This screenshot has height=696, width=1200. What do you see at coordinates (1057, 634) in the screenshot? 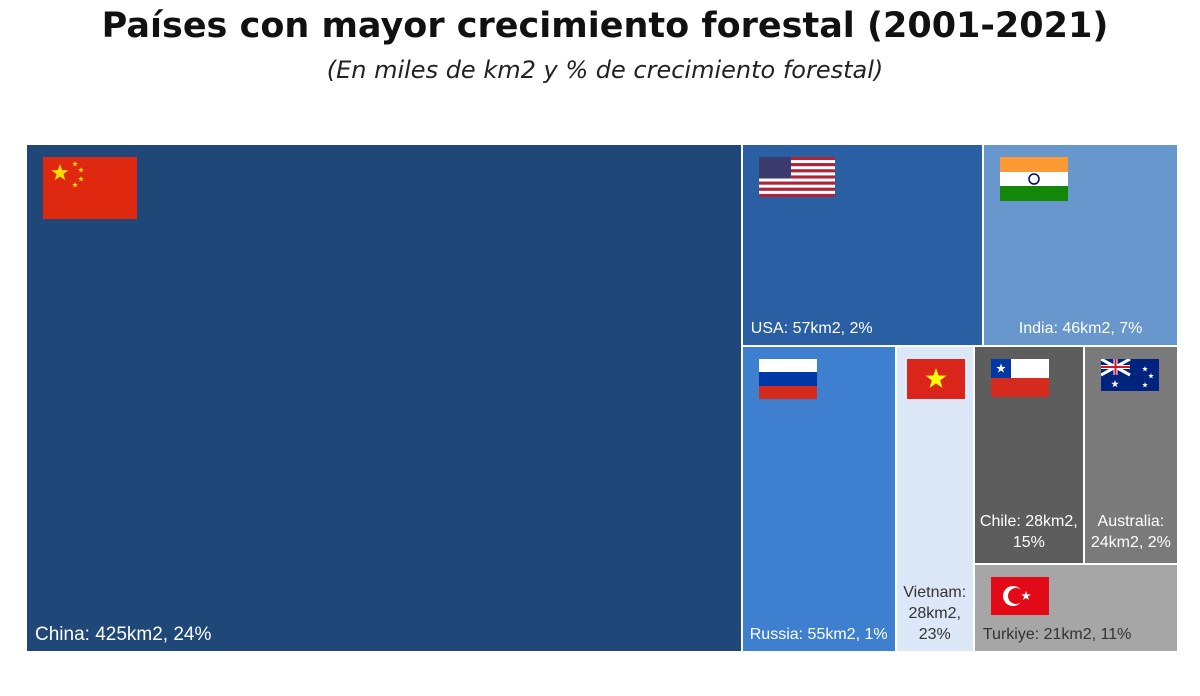
I see `tile-label: Turkiye: 21km2, 11%` at bounding box center [1057, 634].